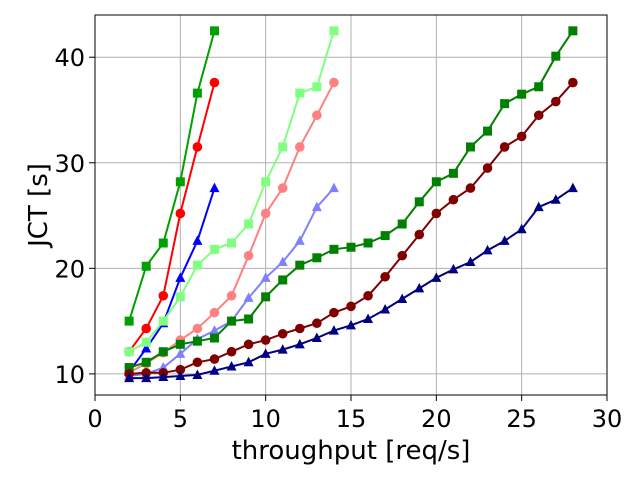 The image size is (640, 480). I want to click on y-tick-label: 20, so click(69, 269).